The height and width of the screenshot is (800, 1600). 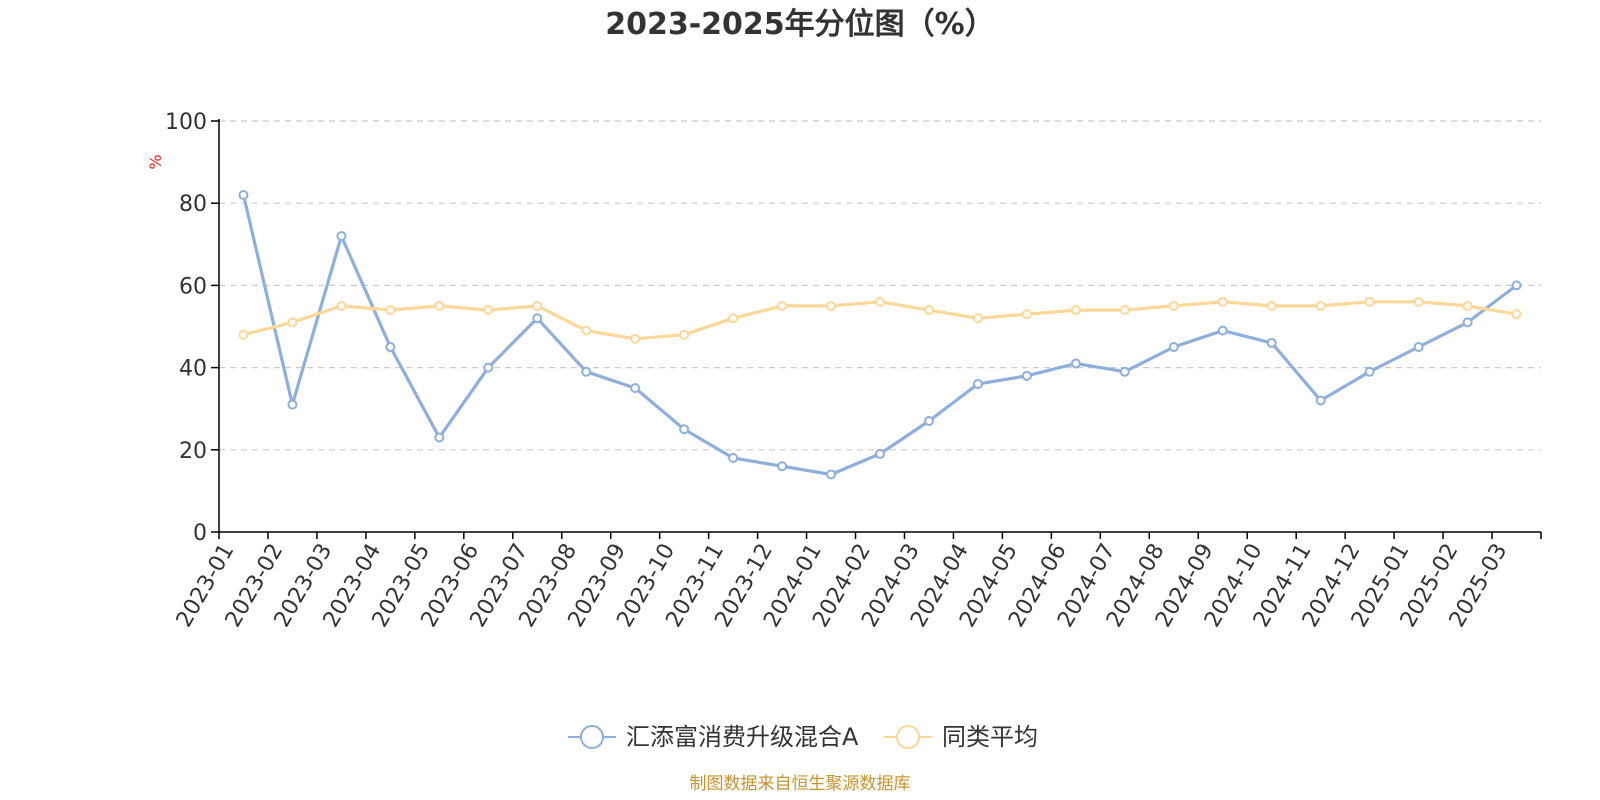 I want to click on y-tick-label: 40, so click(x=193, y=369).